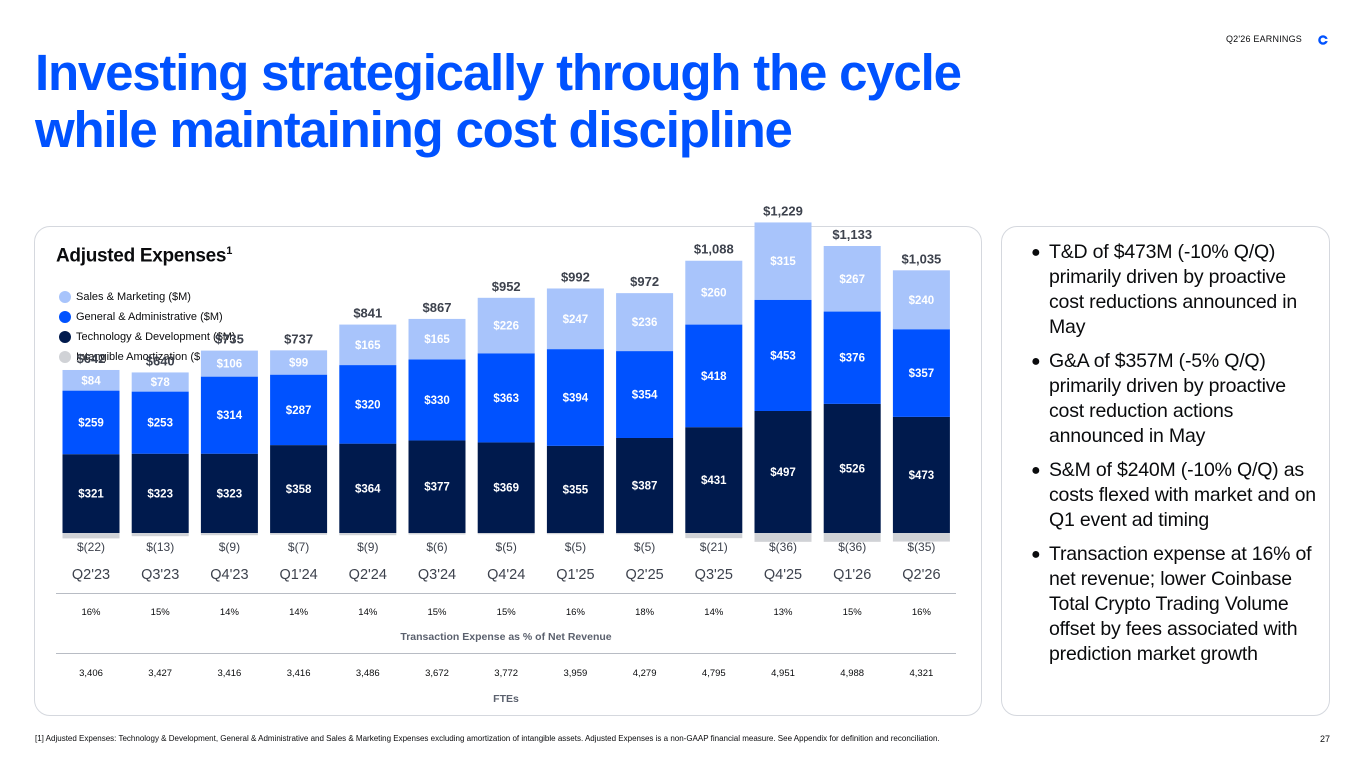  Describe the element at coordinates (506, 653) in the screenshot. I see `divider-ftes` at that location.